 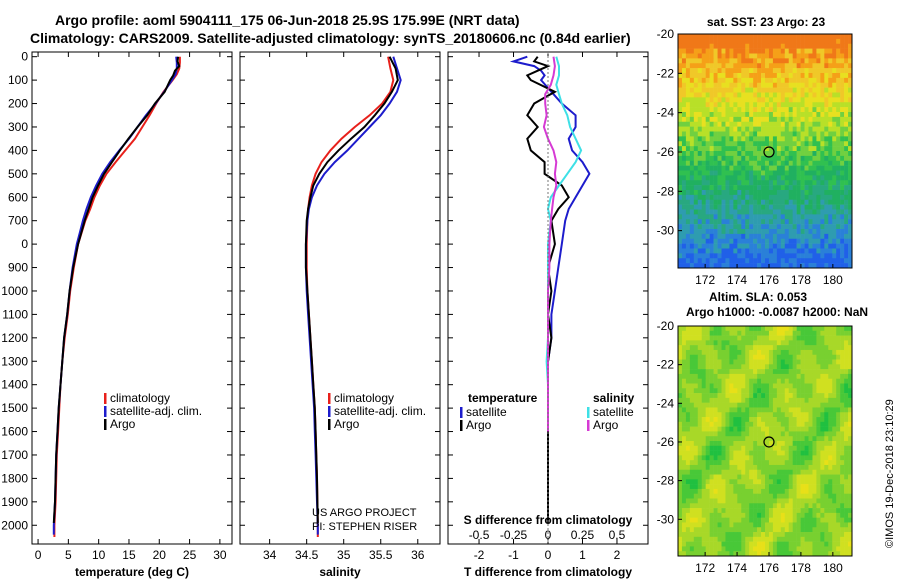 I want to click on temperature-legend-item: satellite-adj. clim., so click(x=156, y=411).